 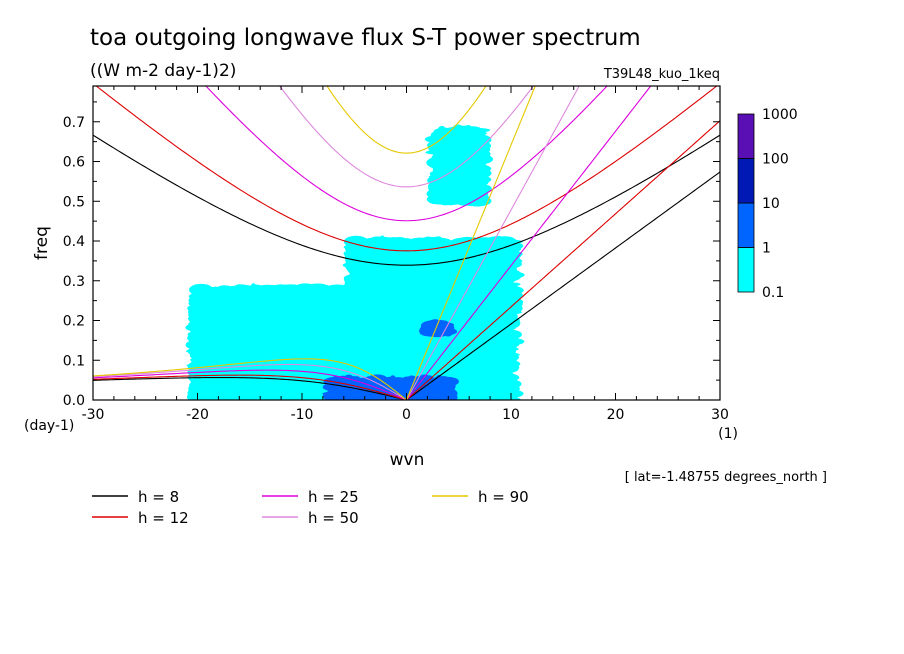 I want to click on chart-subtitle: ((W m-2 day-1)2), so click(x=163, y=71).